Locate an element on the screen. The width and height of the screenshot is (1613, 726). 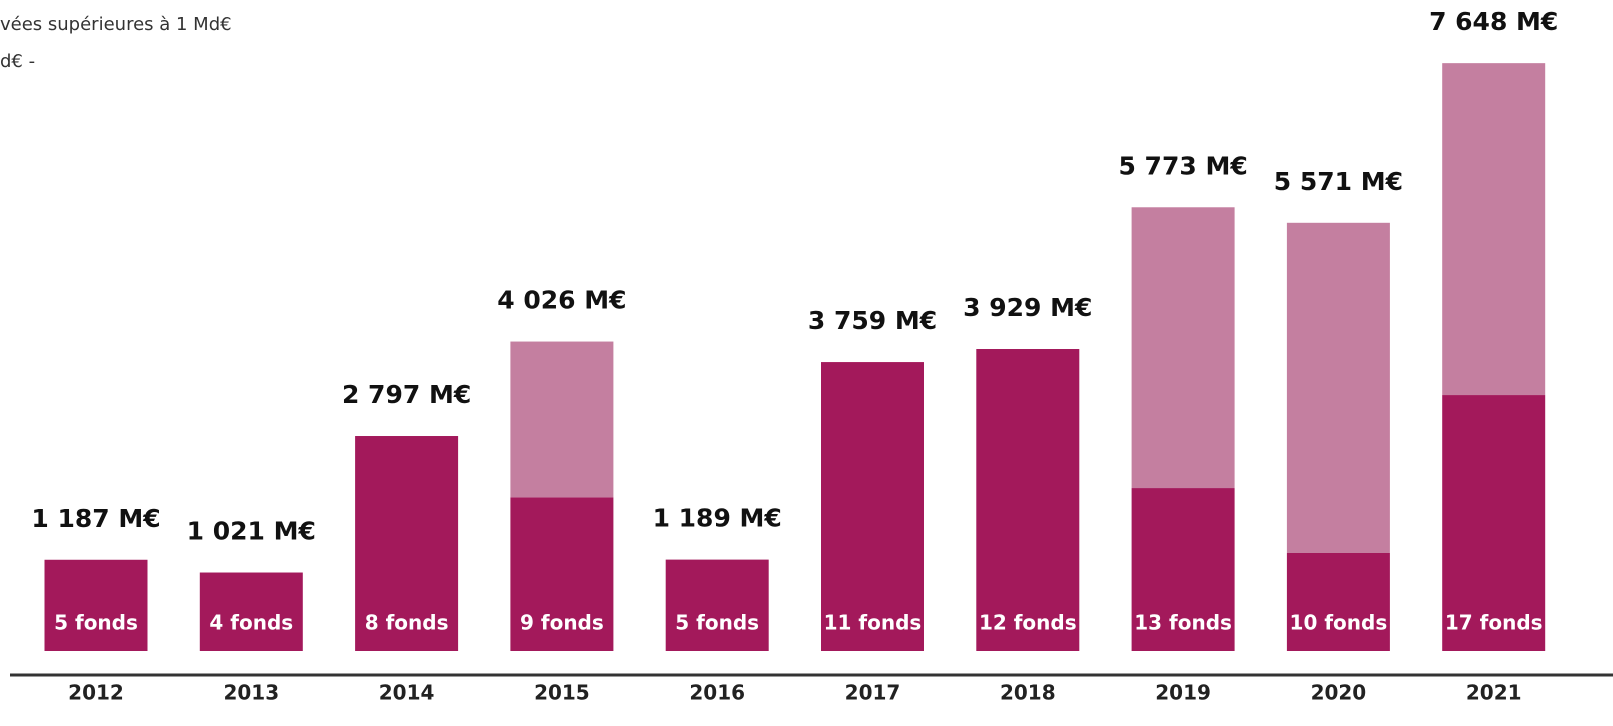
fund-label: 9 fonds is located at coordinates (562, 623).